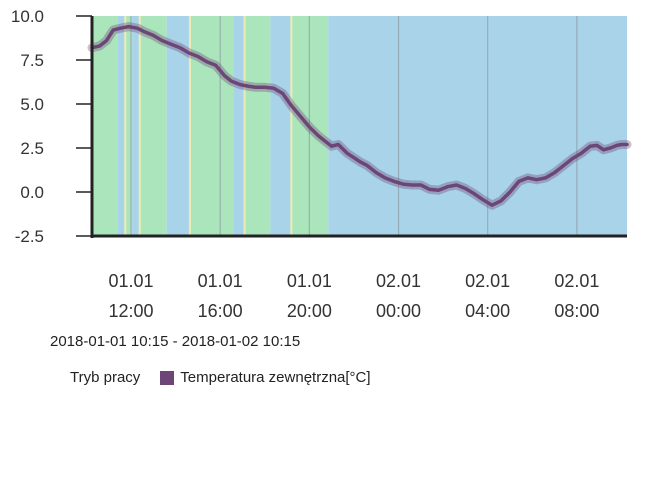 The height and width of the screenshot is (478, 654). What do you see at coordinates (487, 311) in the screenshot?
I see `x-tick-time-4: 04:00` at bounding box center [487, 311].